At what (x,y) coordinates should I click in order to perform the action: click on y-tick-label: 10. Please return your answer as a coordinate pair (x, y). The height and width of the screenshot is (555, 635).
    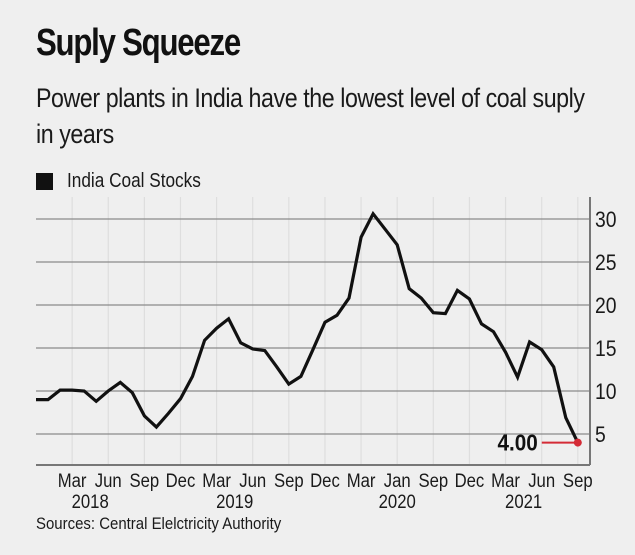
    Looking at the image, I should click on (606, 392).